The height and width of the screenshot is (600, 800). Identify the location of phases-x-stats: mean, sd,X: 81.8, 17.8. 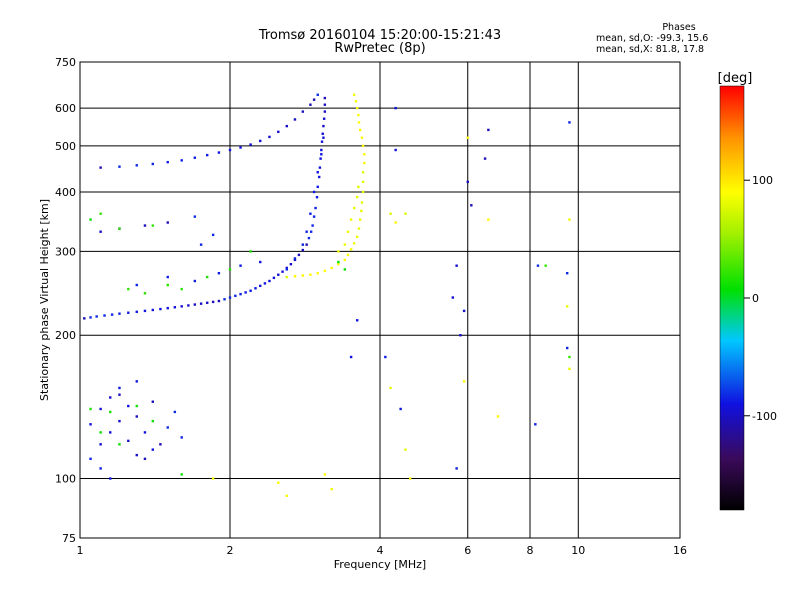
(650, 49).